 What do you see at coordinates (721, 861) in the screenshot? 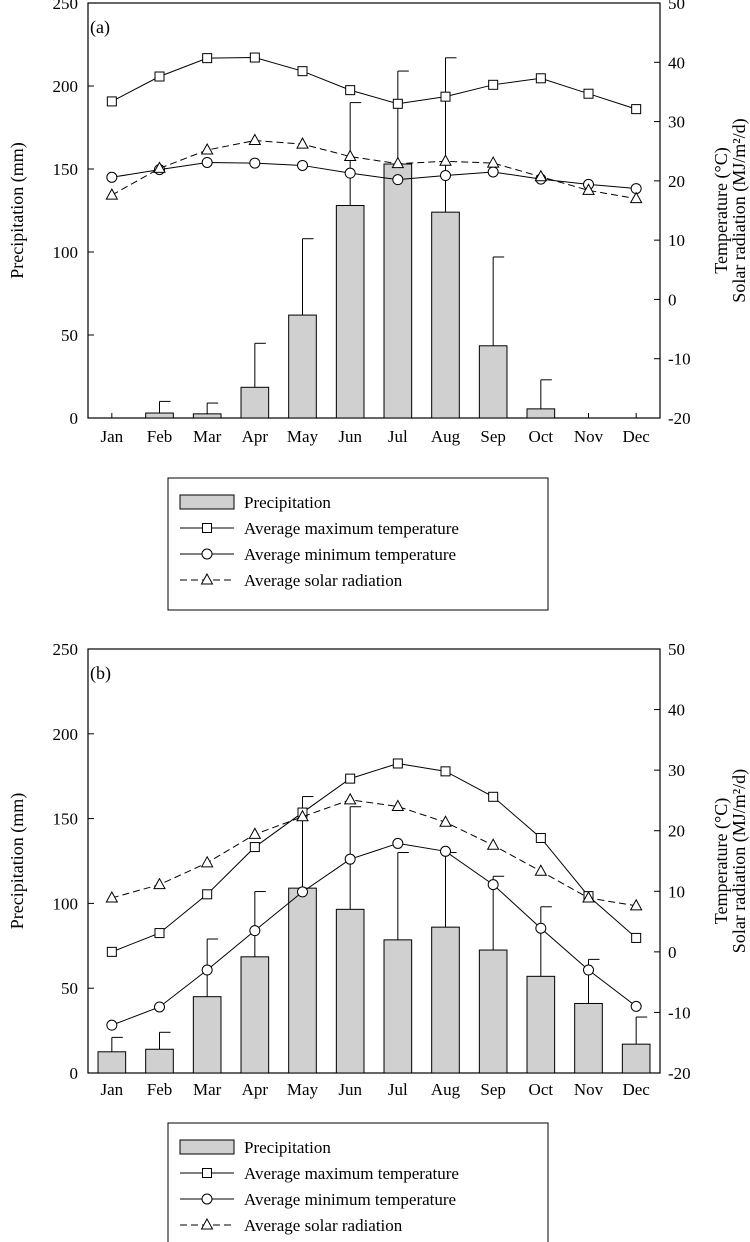
I see `right-axis-title-temperature: Temperature (°C)` at bounding box center [721, 861].